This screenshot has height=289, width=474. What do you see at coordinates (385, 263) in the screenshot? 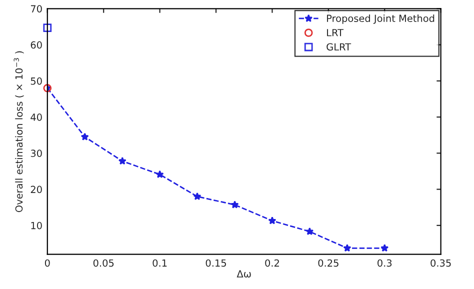
I see `x-tick-label: 0.3` at bounding box center [385, 263].